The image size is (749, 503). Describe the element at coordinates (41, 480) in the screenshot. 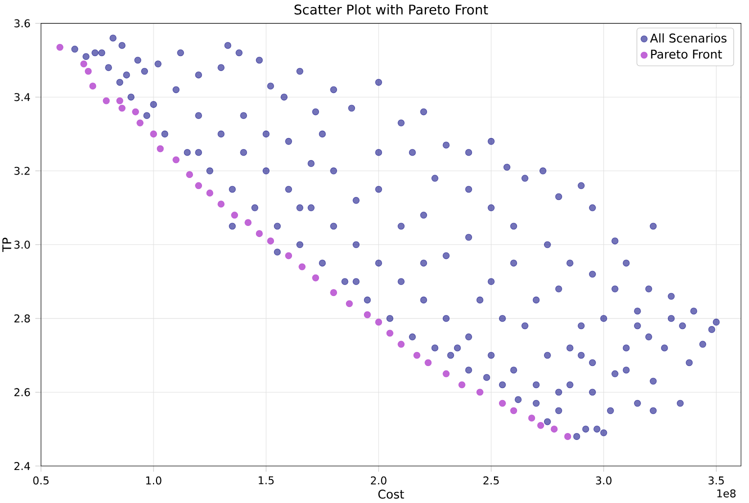

I see `x-tick-label: 0.5` at that location.